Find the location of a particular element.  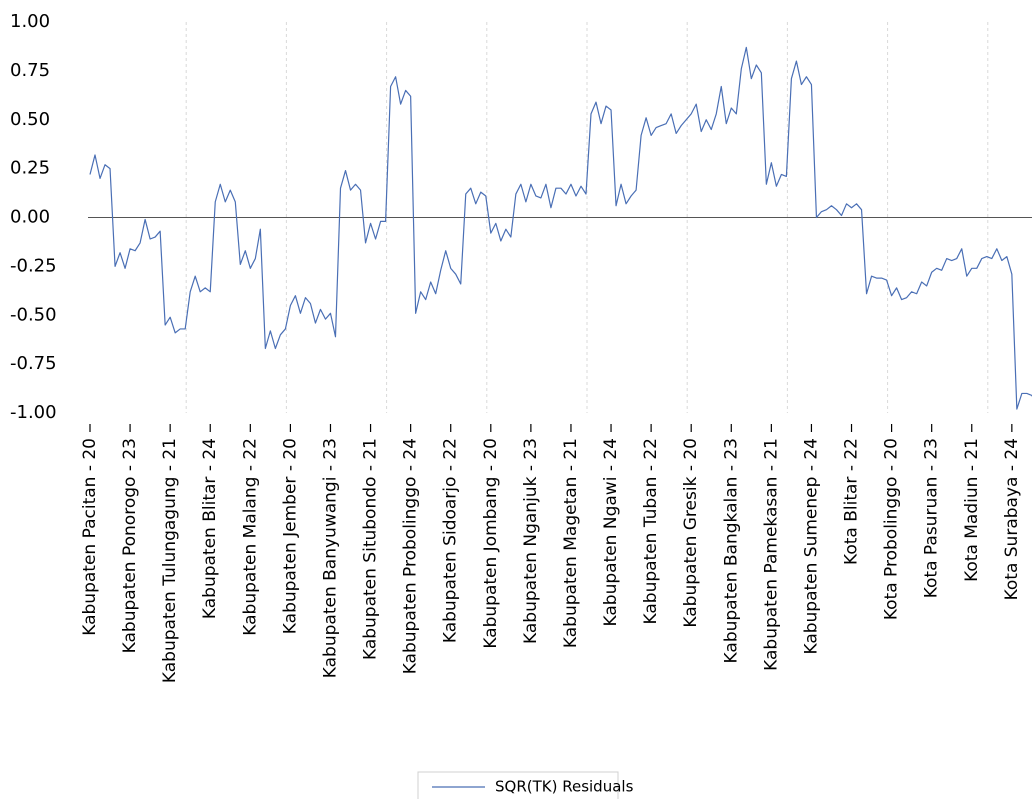

y-tick-label: -1.00 is located at coordinates (33, 412).